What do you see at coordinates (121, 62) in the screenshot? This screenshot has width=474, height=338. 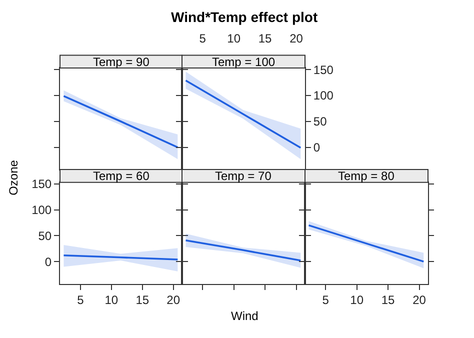 I see `chart-subtitle: Temp = 90` at bounding box center [121, 62].